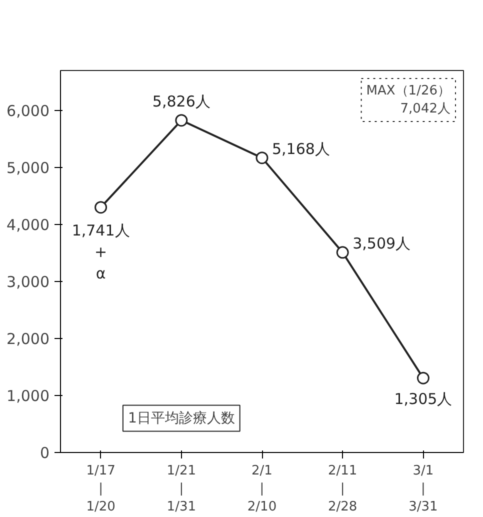 The height and width of the screenshot is (517, 483). Describe the element at coordinates (301, 149) in the screenshot. I see `data-label: 5,168人` at that location.